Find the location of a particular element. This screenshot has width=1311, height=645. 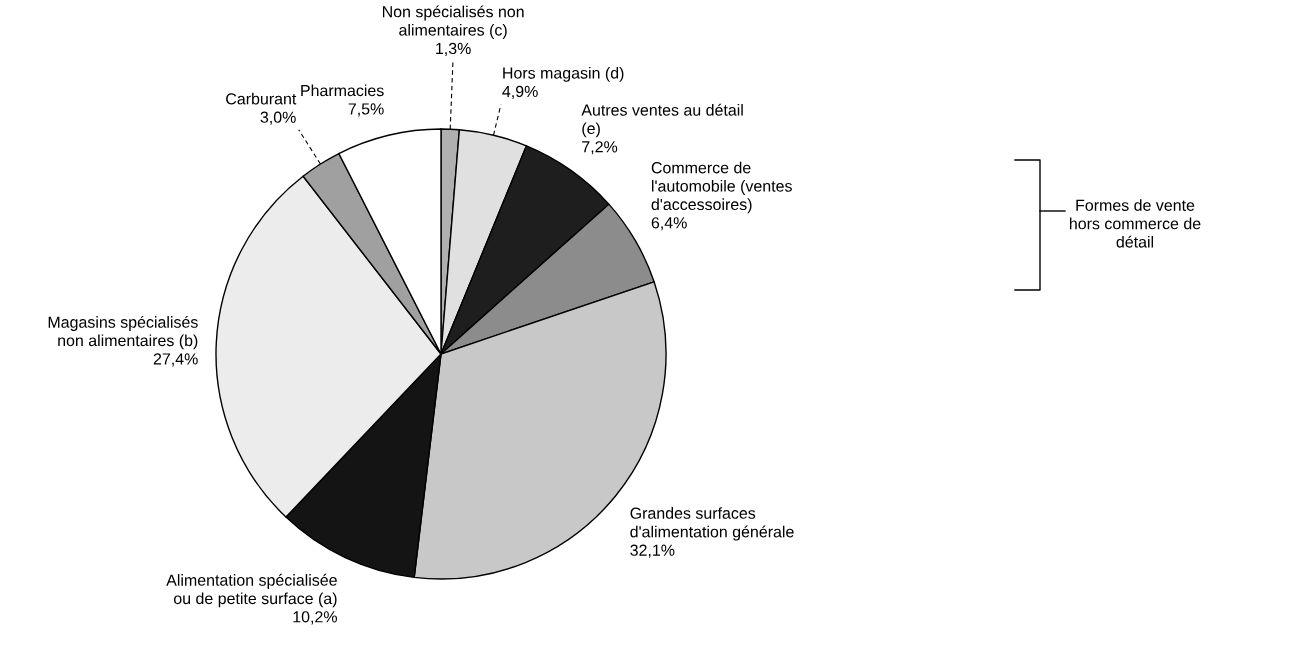

slice-label: Autres ventes au détail (e) is located at coordinates (662, 120).